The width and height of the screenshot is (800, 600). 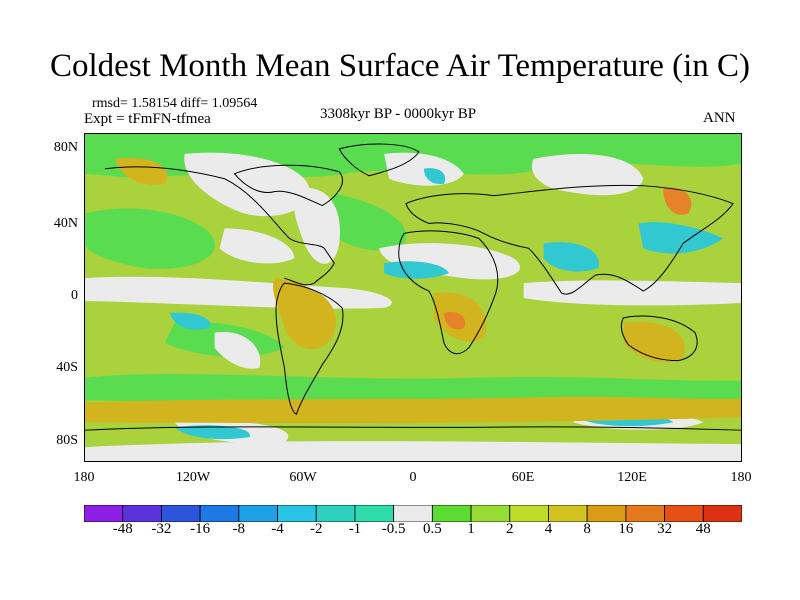 What do you see at coordinates (632, 477) in the screenshot?
I see `x-tick-120e: 120E` at bounding box center [632, 477].